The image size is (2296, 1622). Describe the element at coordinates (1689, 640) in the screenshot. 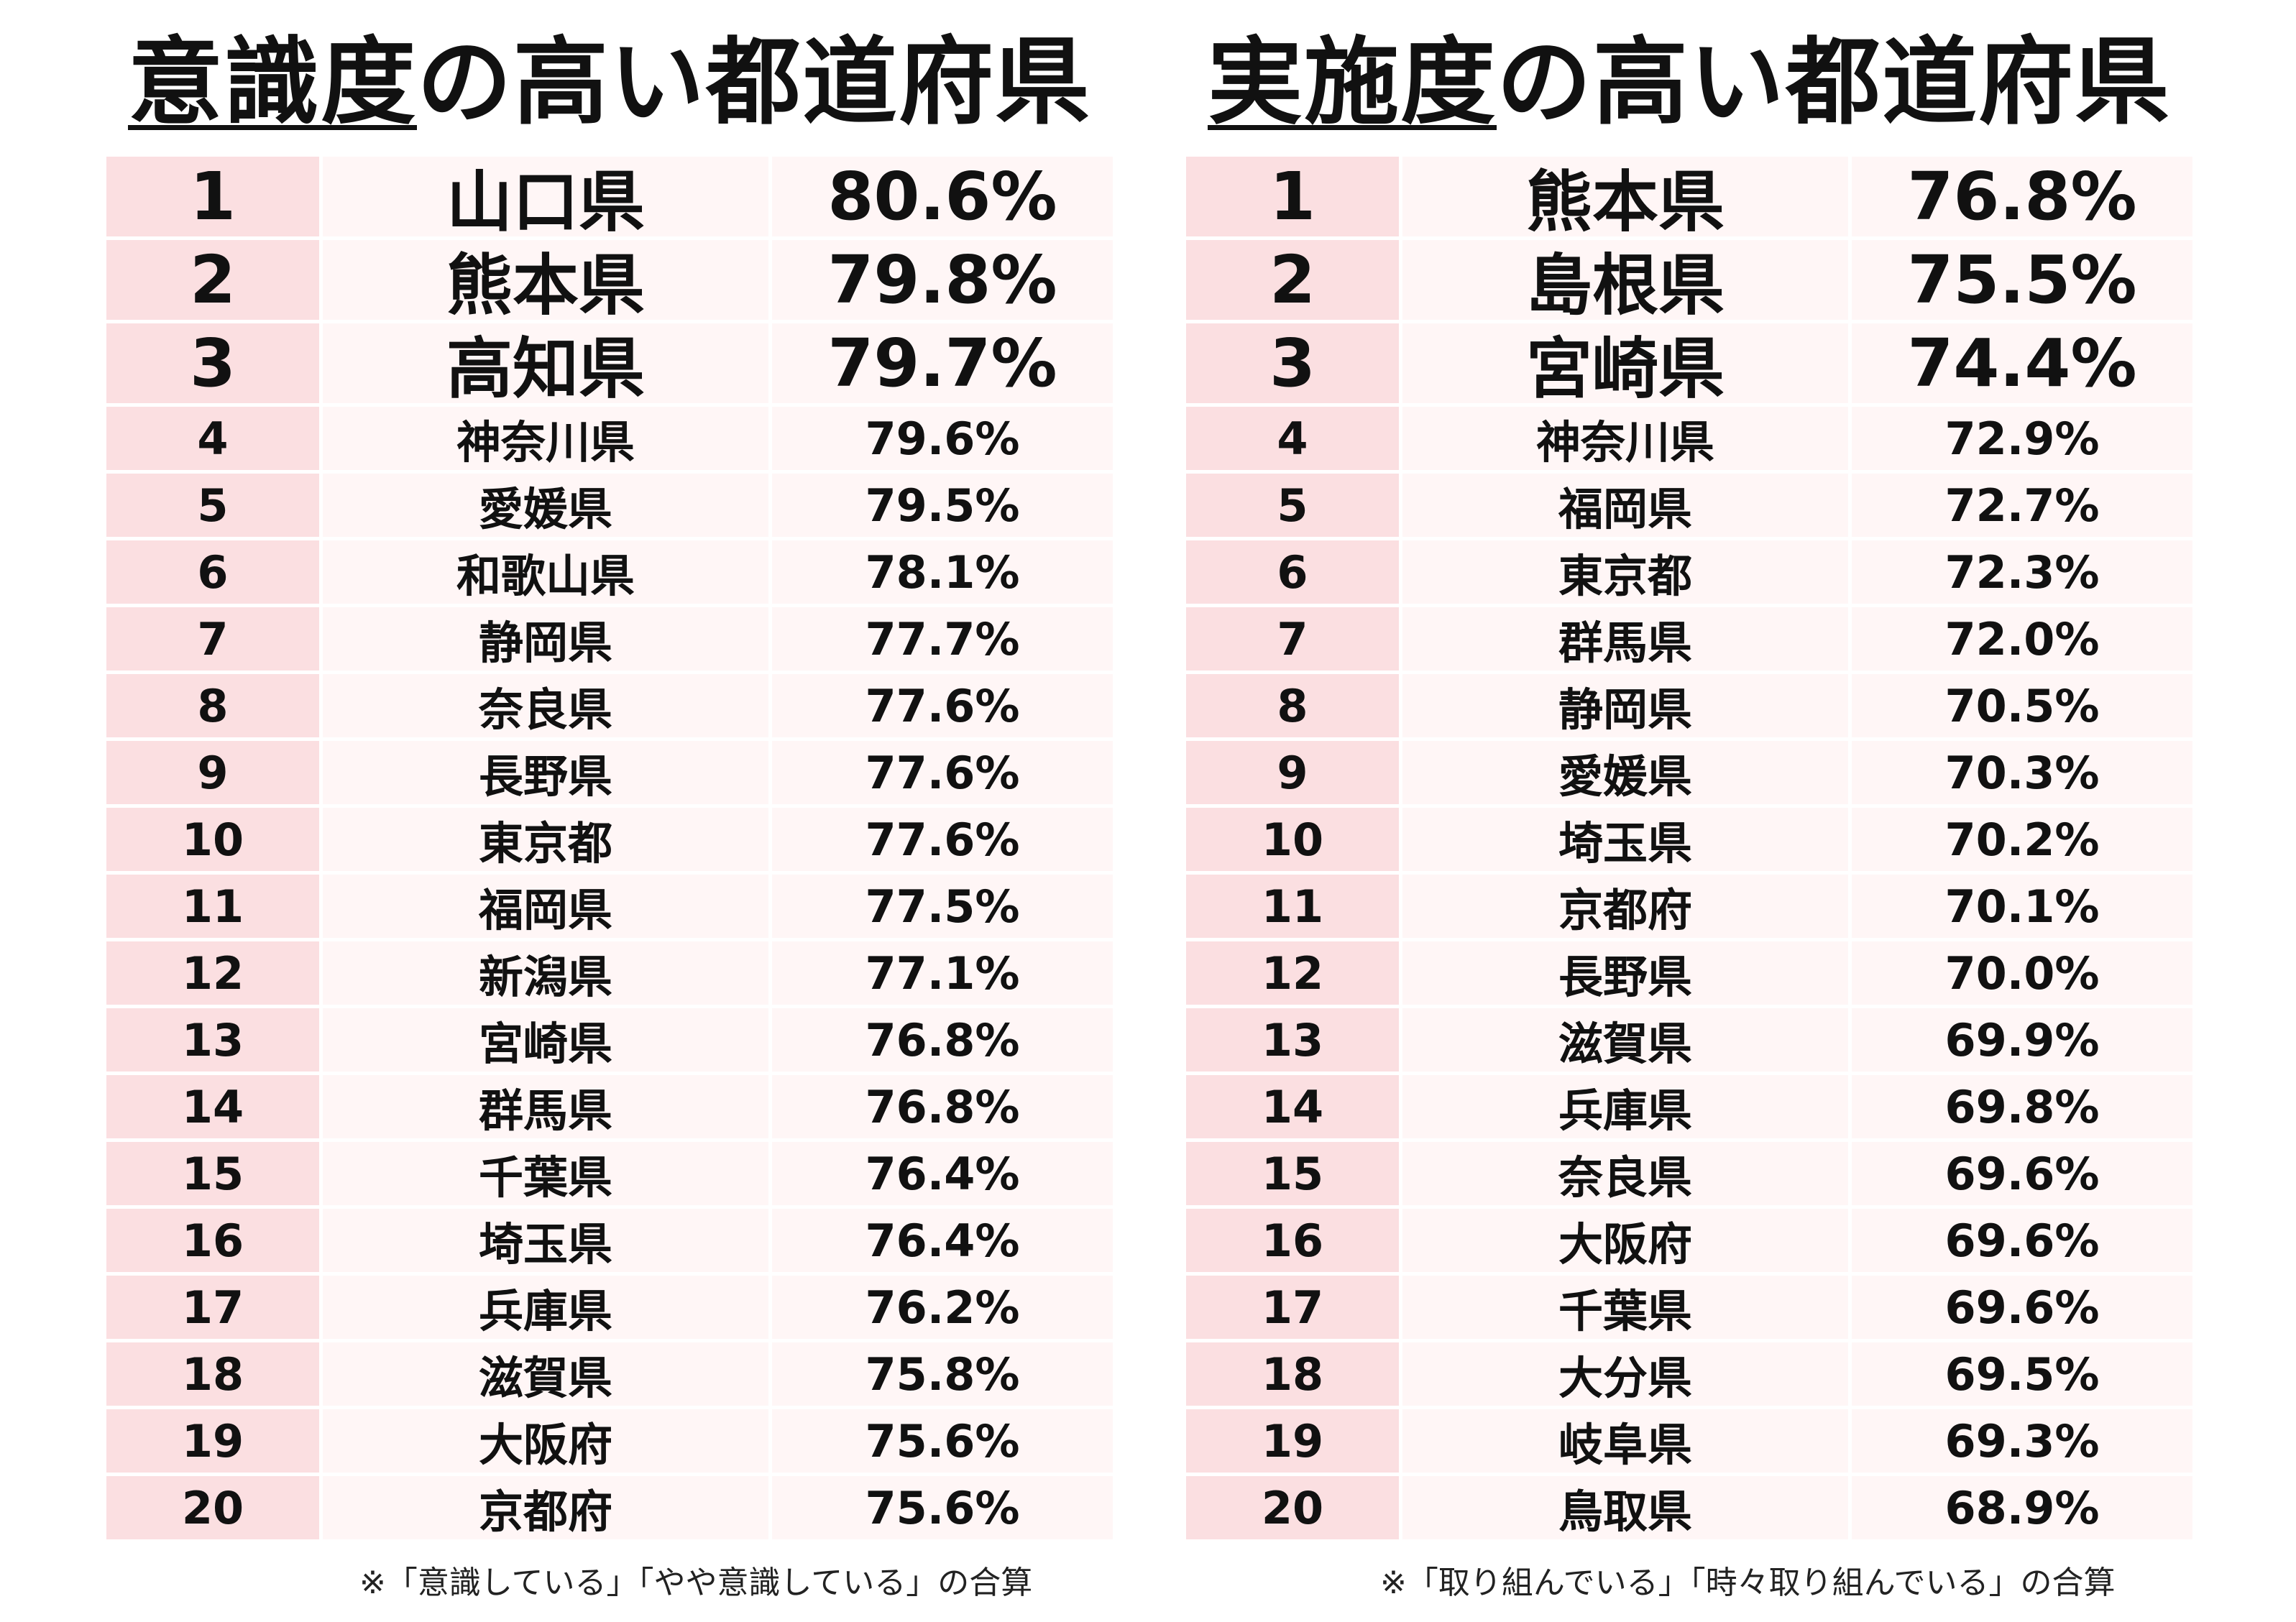

I see `table-row: 7 群馬県 72.0%` at that location.